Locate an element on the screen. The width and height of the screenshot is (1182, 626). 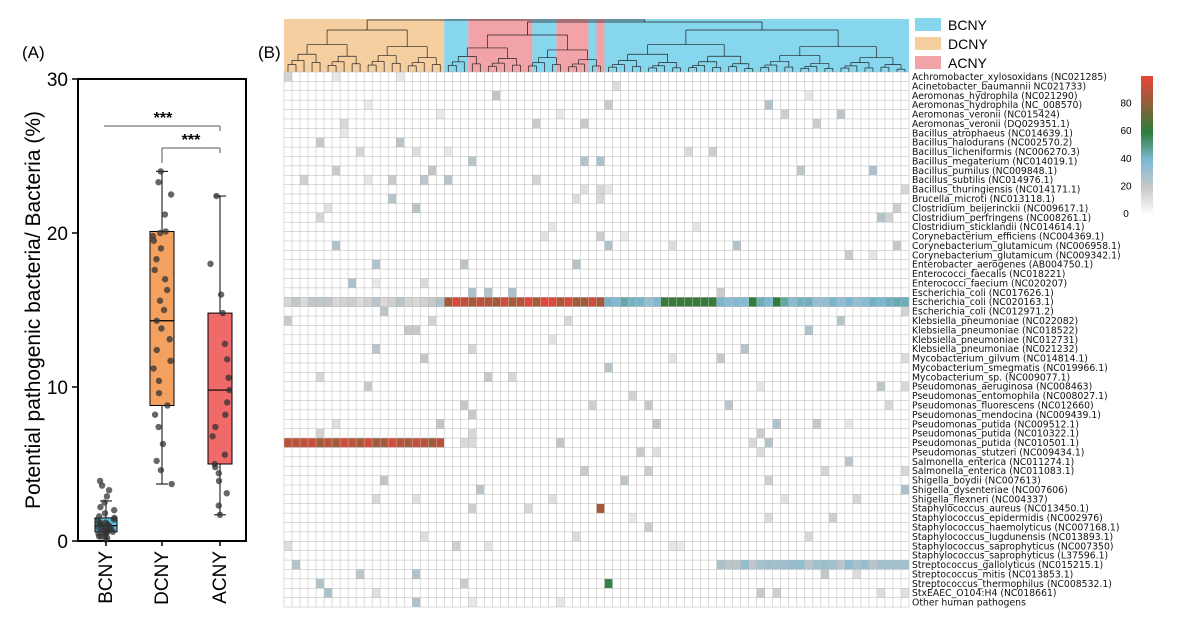
sig-label: *** is located at coordinates (163, 118).